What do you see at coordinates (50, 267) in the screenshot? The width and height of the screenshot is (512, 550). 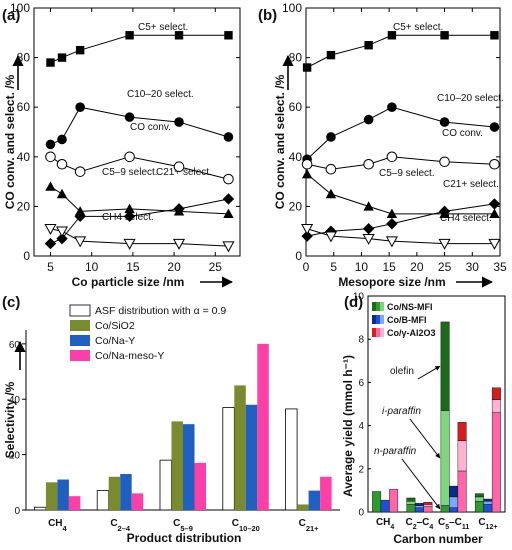 I see `panel-a-x-tick-label: 5` at bounding box center [50, 267].